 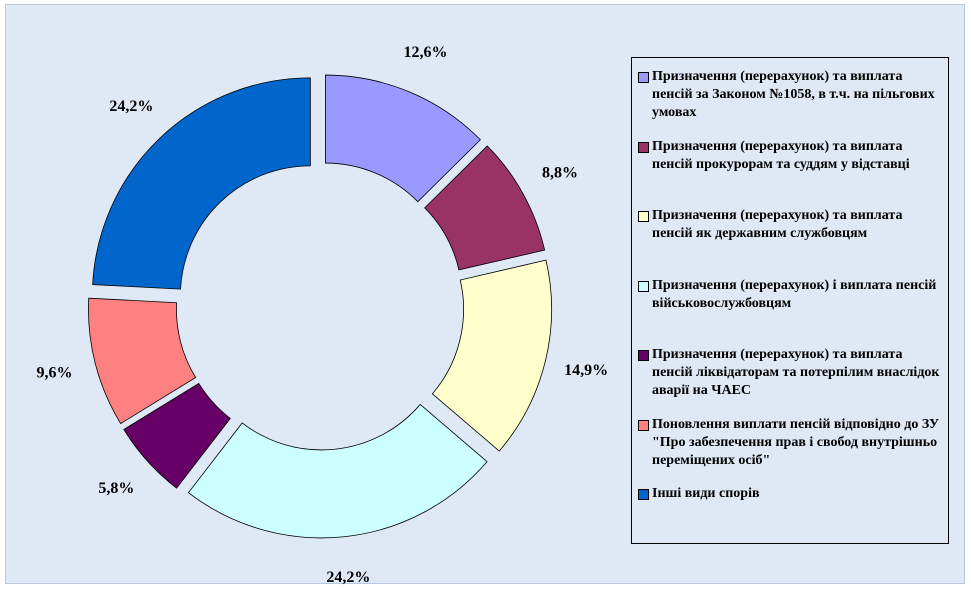 I want to click on data-label: 8,8%, so click(x=560, y=172).